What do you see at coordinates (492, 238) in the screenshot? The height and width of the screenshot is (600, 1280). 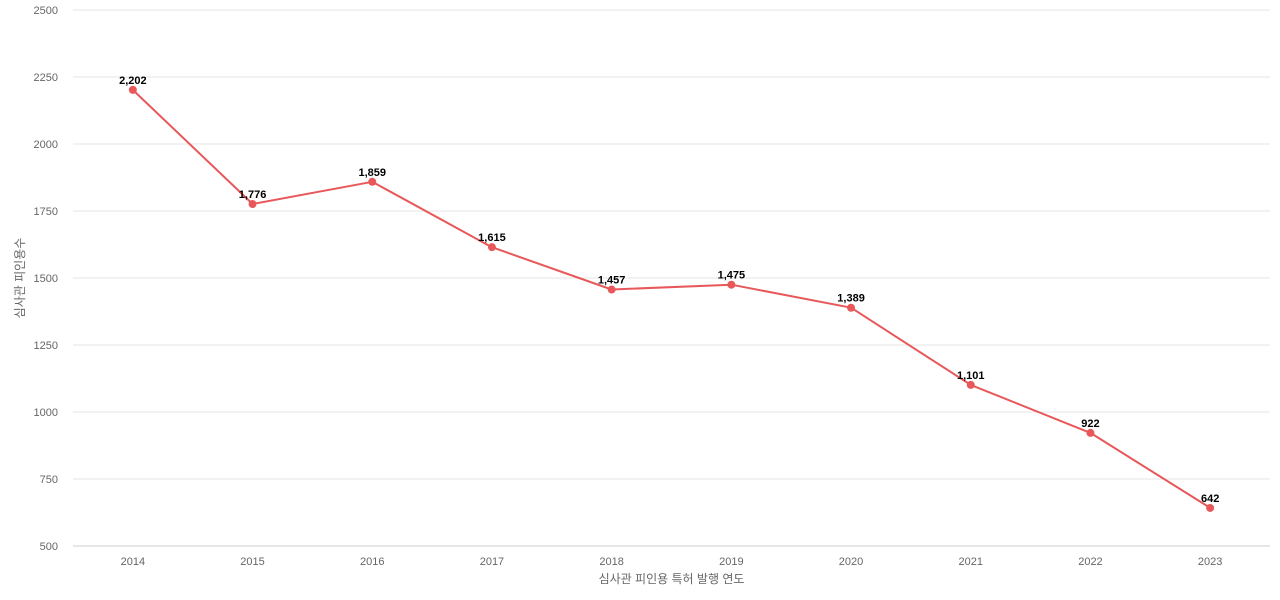 I see `data-label: 1,615` at bounding box center [492, 238].